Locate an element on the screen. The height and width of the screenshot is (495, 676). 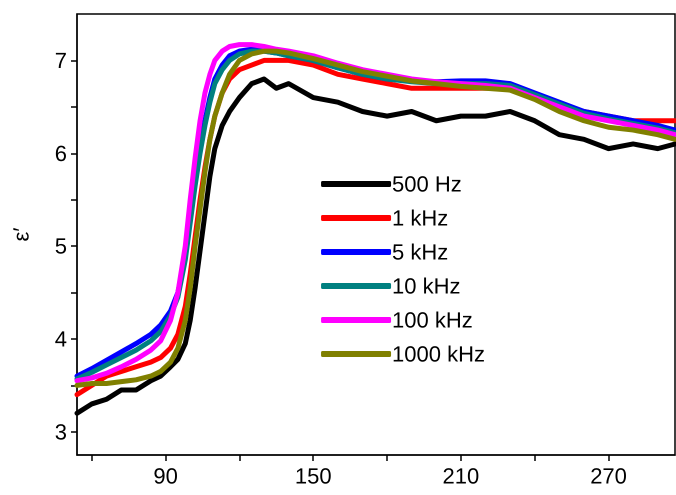
x-tick-label: 210 is located at coordinates (461, 476).